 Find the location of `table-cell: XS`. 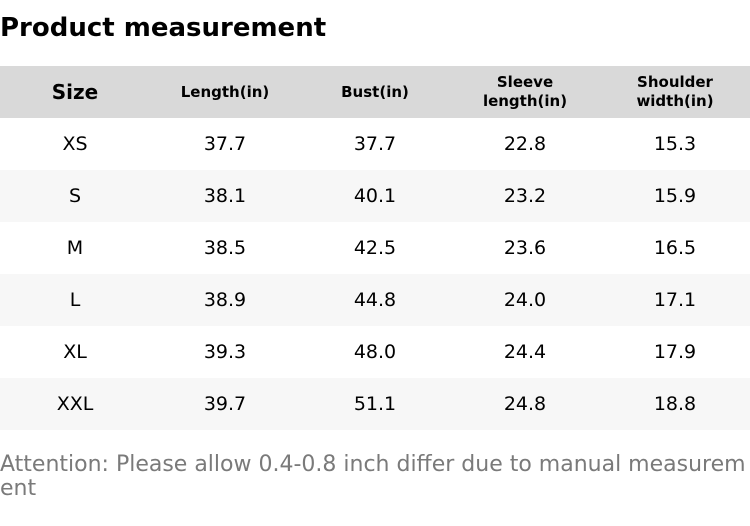

table-cell: XS is located at coordinates (75, 144).